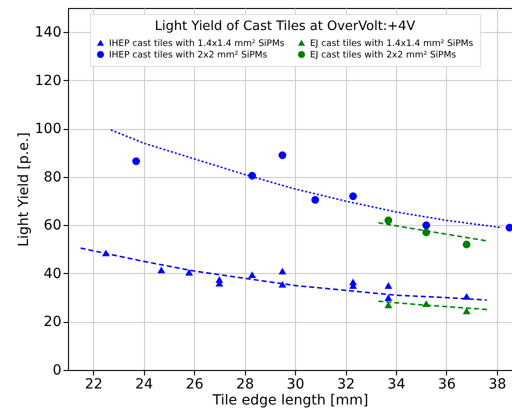 Image resolution: width=512 pixels, height=408 pixels. What do you see at coordinates (447, 384) in the screenshot?
I see `x-tick-label: 36` at bounding box center [447, 384].